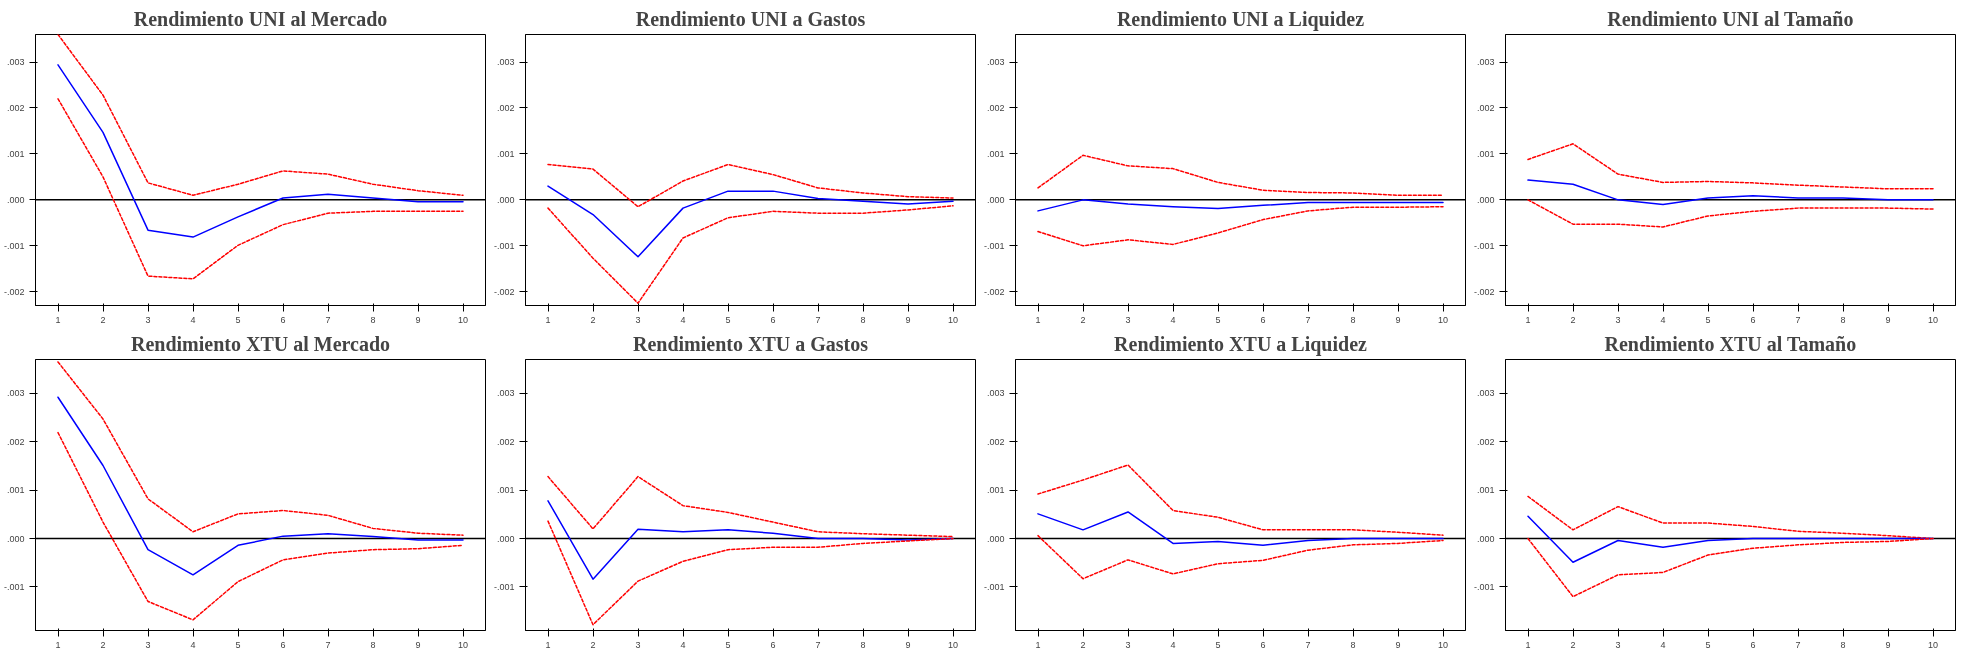 This screenshot has height=663, width=1973. I want to click on chart-title: Rendimiento UNI al Mercado, so click(260, 18).